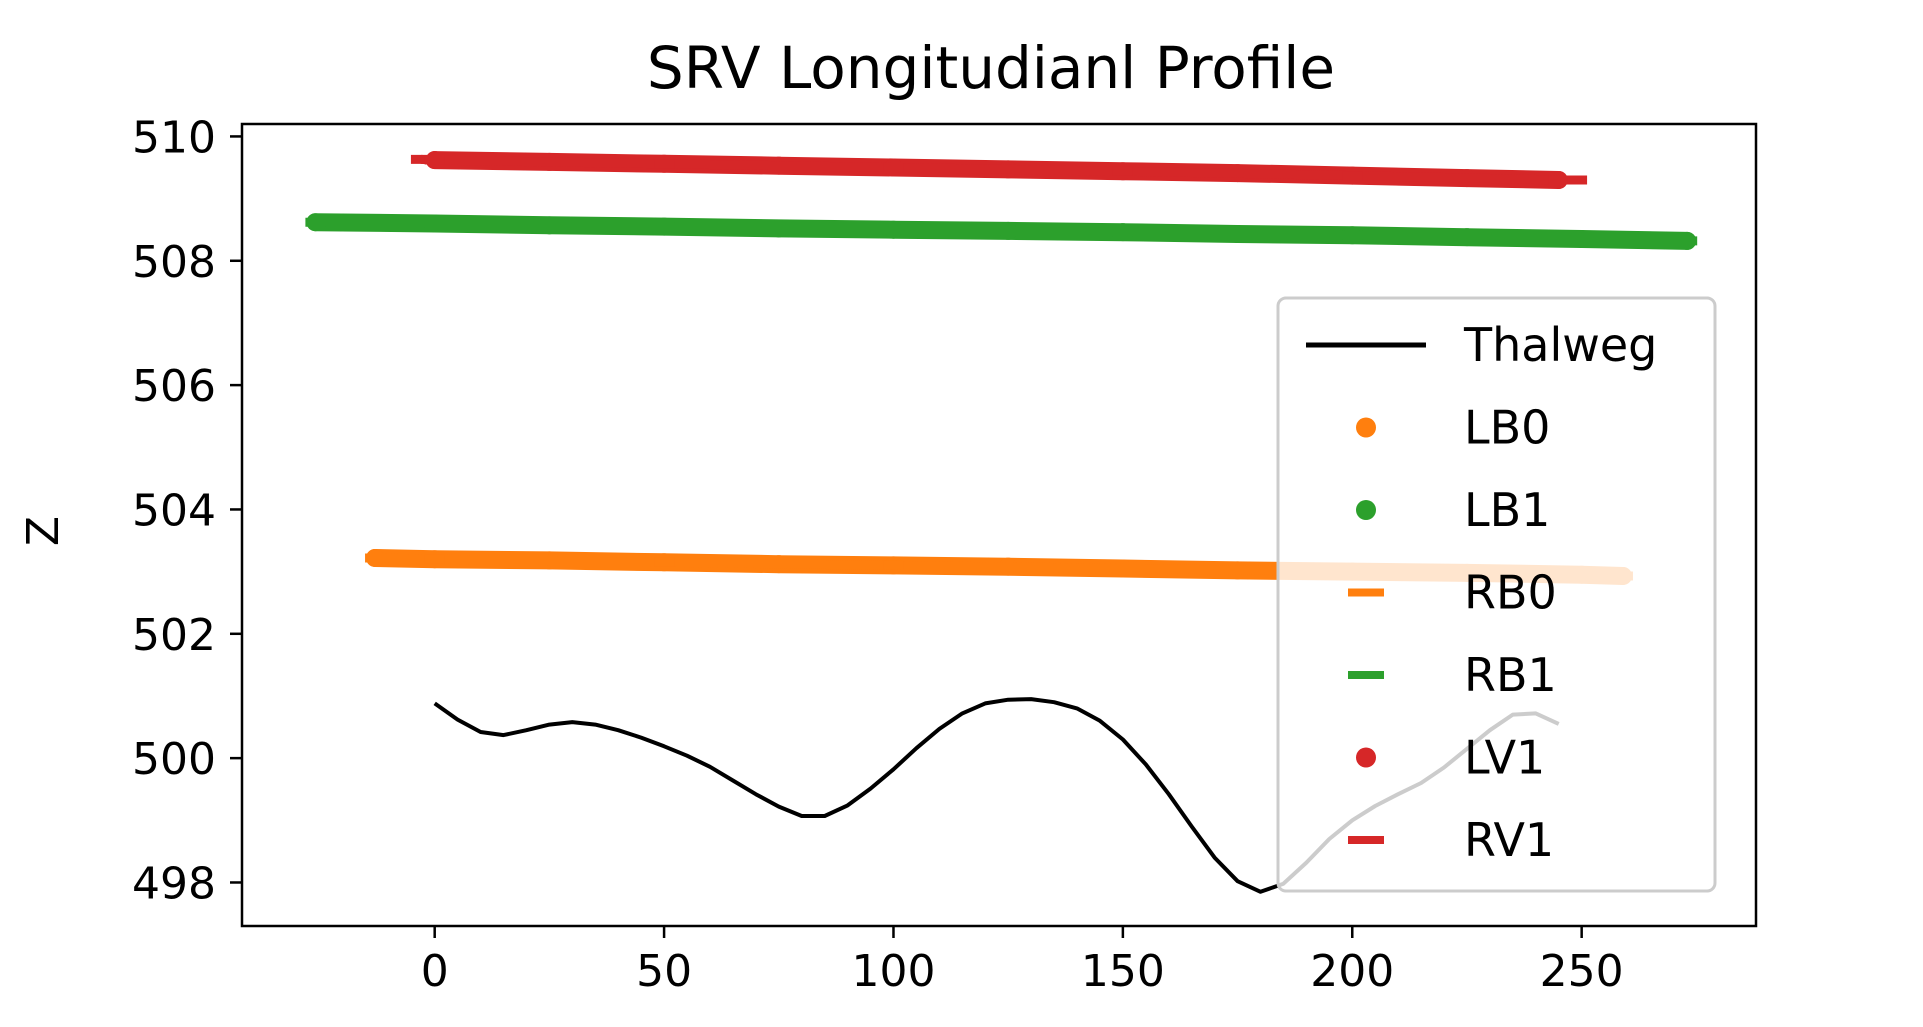  I want to click on legend-label-lb1: LB1, so click(1507, 510).